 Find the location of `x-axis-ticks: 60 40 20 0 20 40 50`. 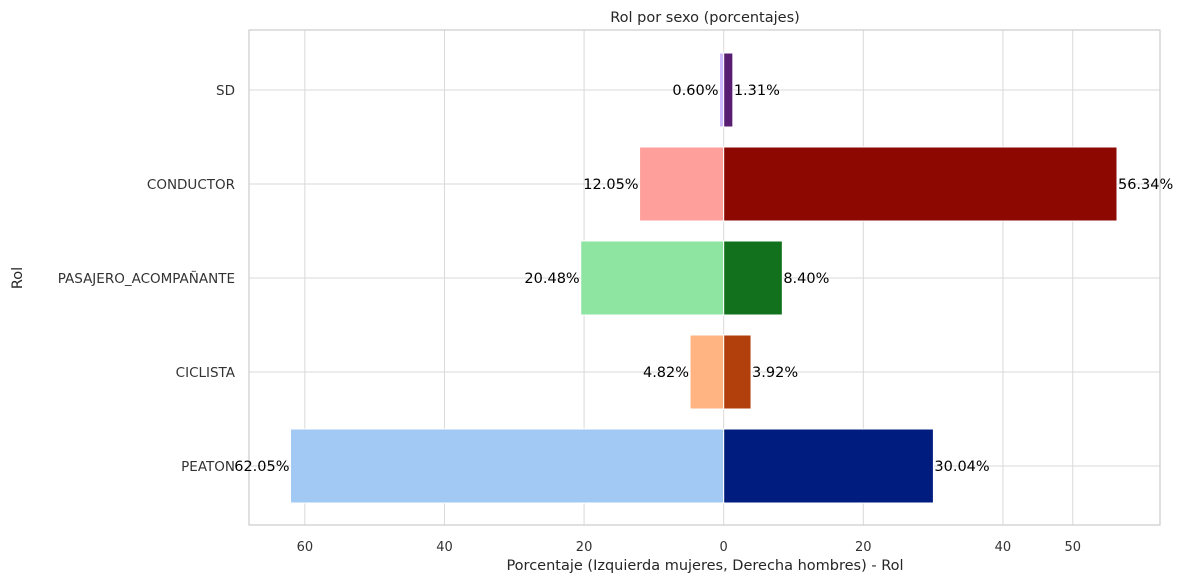

x-axis-ticks: 60 40 20 0 20 40 50 is located at coordinates (689, 547).